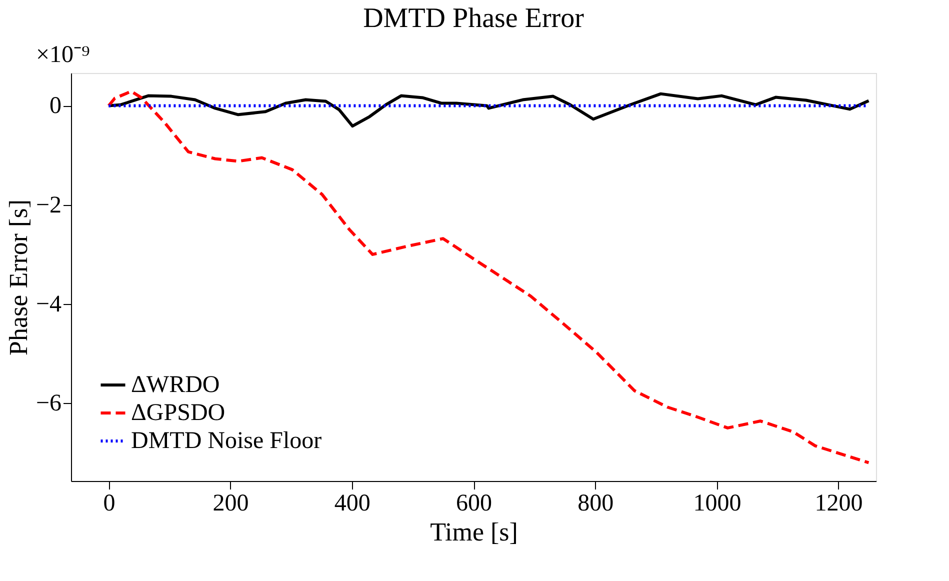 The height and width of the screenshot is (581, 949). What do you see at coordinates (226, 441) in the screenshot?
I see `legend-label: DMTD Noise Floor` at bounding box center [226, 441].